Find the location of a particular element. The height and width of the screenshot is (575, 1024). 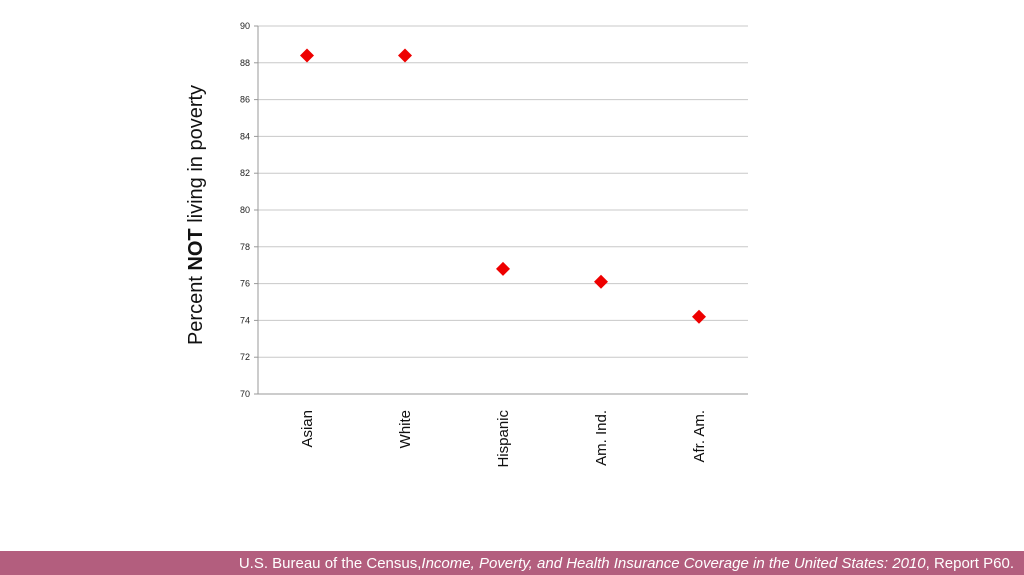

citation-prefix: U.S. Bureau of the Census, is located at coordinates (330, 563).